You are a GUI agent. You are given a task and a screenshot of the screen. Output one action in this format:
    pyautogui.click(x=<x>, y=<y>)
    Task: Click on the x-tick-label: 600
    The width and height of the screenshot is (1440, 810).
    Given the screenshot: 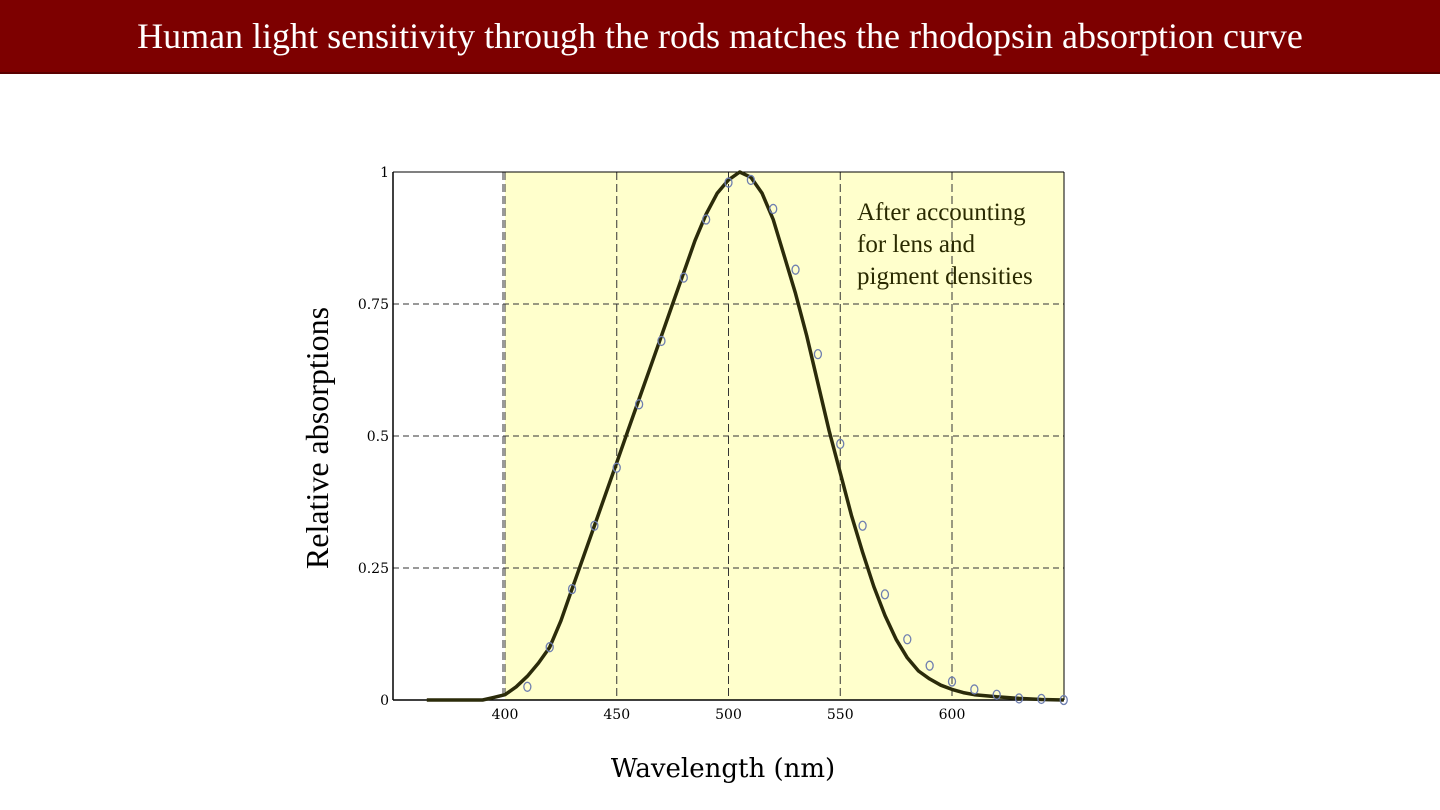 What is the action you would take?
    pyautogui.click(x=952, y=715)
    